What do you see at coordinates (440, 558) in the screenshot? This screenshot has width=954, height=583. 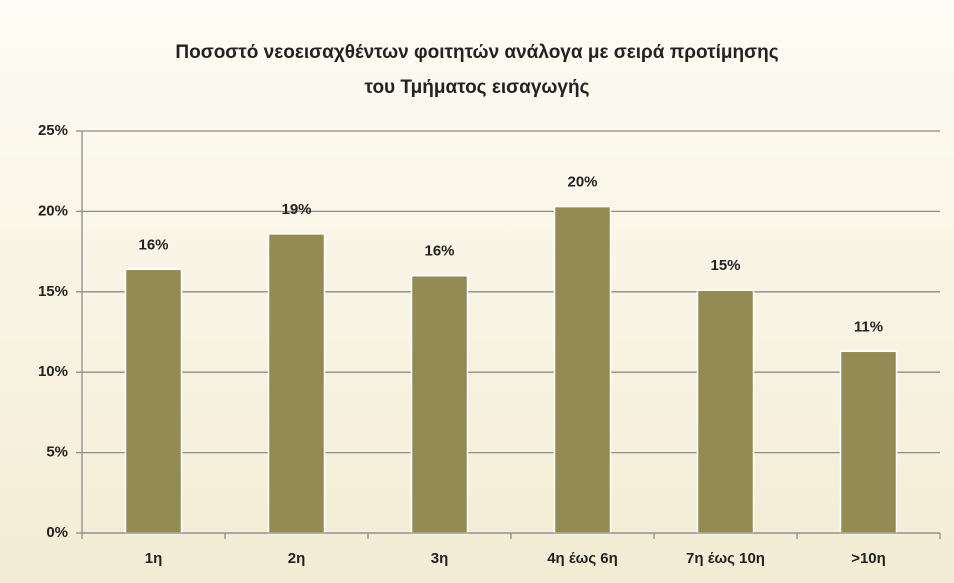 I see `x-tick-label: 3η` at bounding box center [440, 558].